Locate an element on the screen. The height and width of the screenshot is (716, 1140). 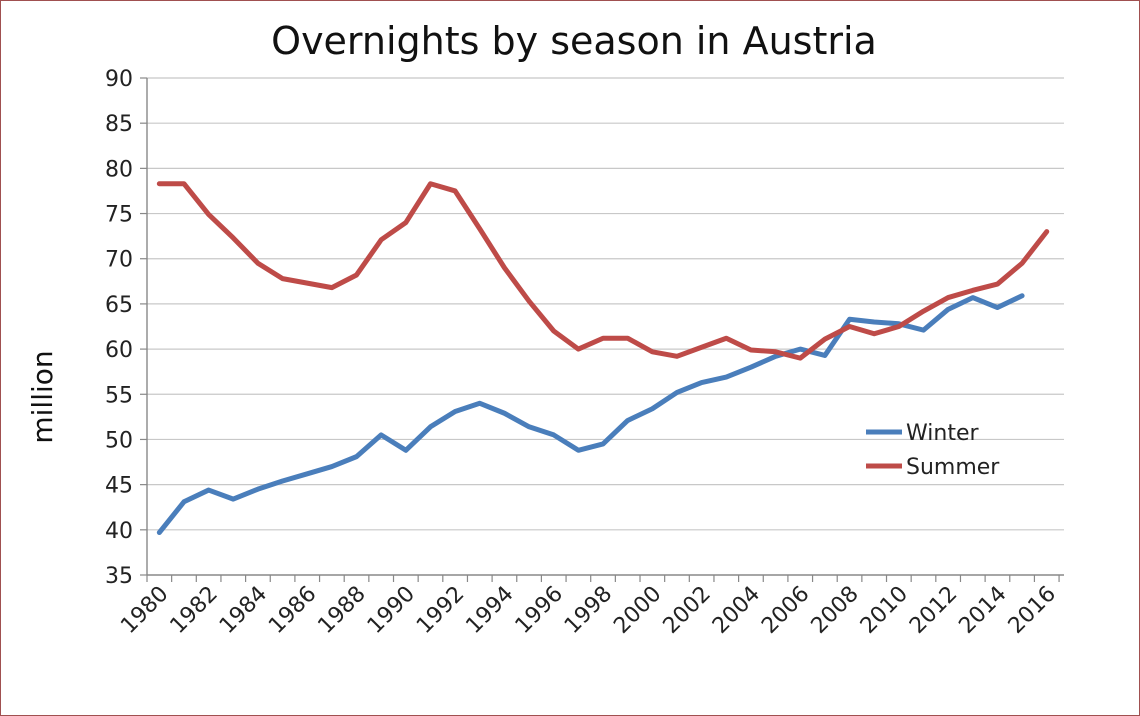
x-tick-label: 2008 is located at coordinates (835, 610).